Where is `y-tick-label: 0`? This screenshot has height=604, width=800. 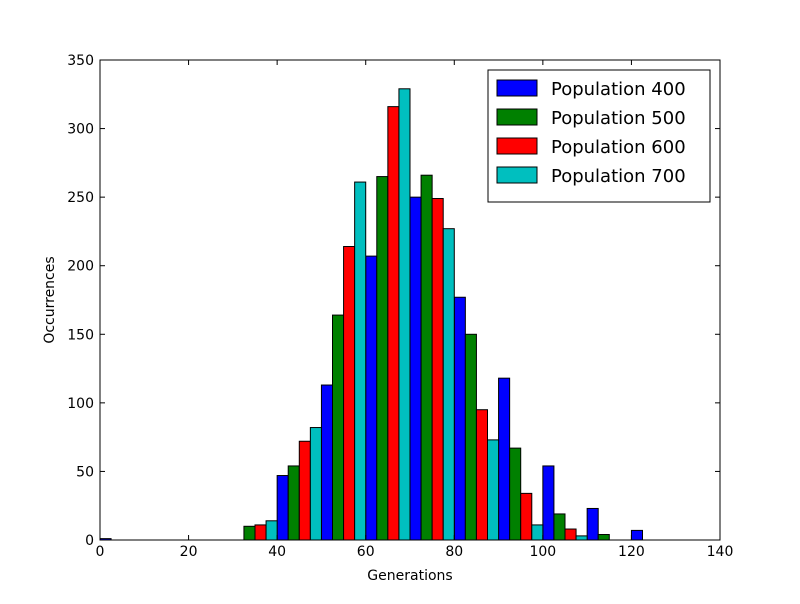 y-tick-label: 0 is located at coordinates (89, 541).